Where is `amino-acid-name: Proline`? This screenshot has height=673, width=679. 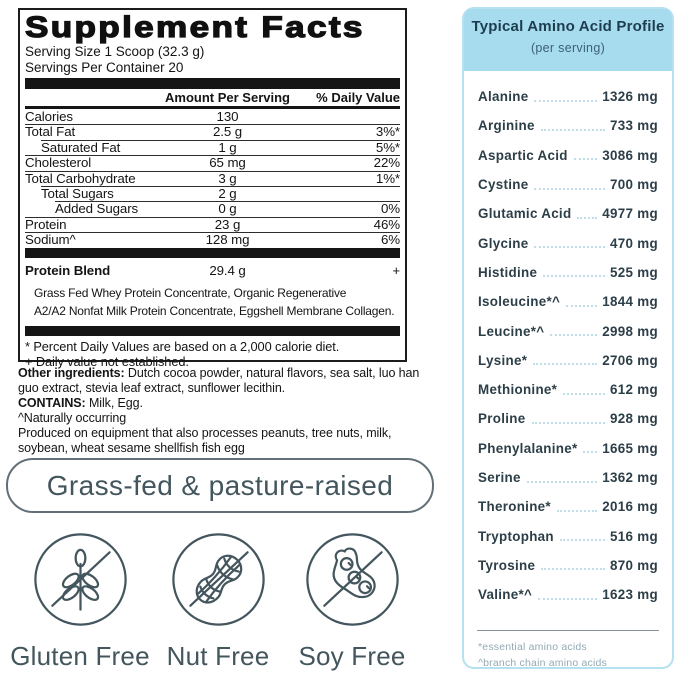
amino-acid-name: Proline is located at coordinates (502, 419).